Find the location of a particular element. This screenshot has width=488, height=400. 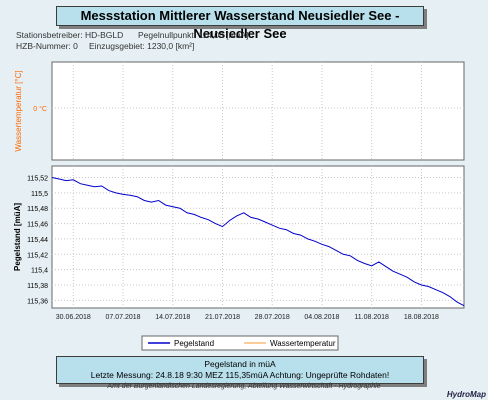

temperature-tick-label: 0 °C is located at coordinates (40, 109).